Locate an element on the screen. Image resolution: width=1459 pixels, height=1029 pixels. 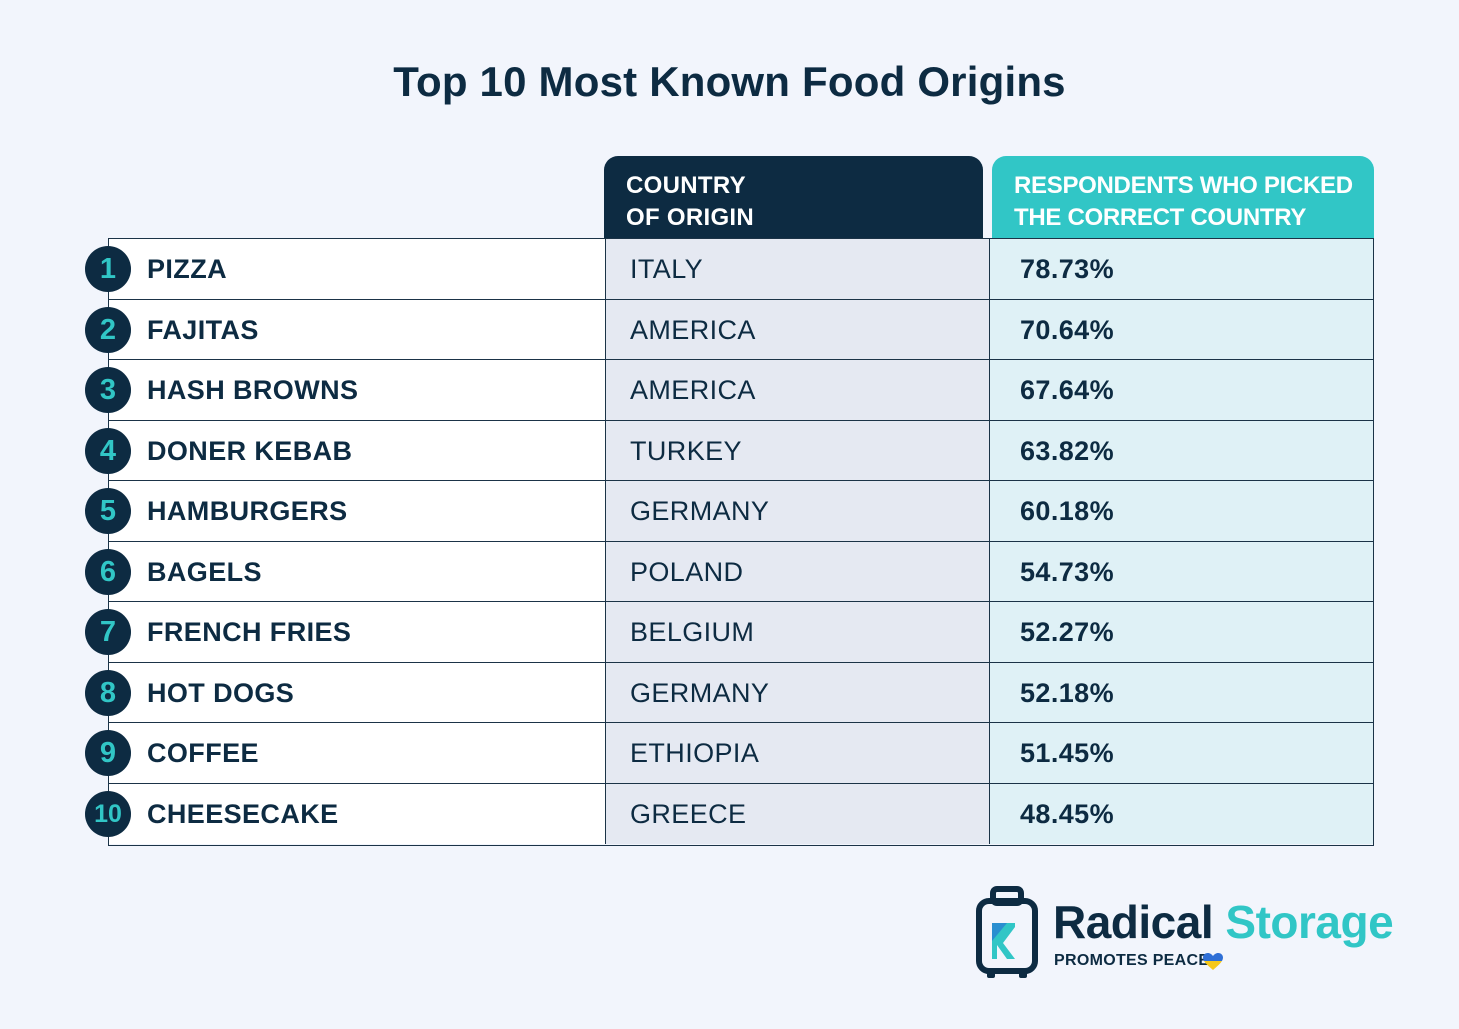
logo-tagline: PROMOTES PEACE is located at coordinates (1132, 960).